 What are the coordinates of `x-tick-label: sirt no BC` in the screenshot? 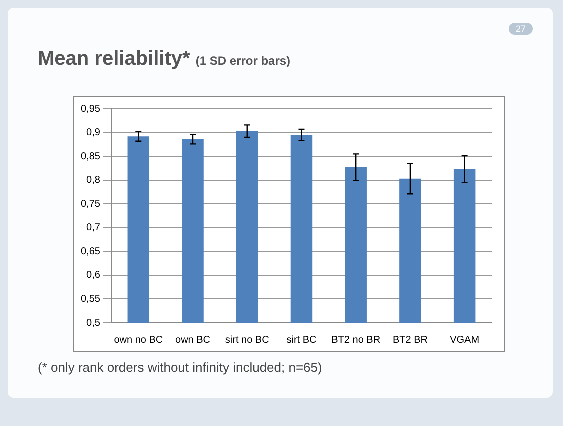 It's located at (247, 340).